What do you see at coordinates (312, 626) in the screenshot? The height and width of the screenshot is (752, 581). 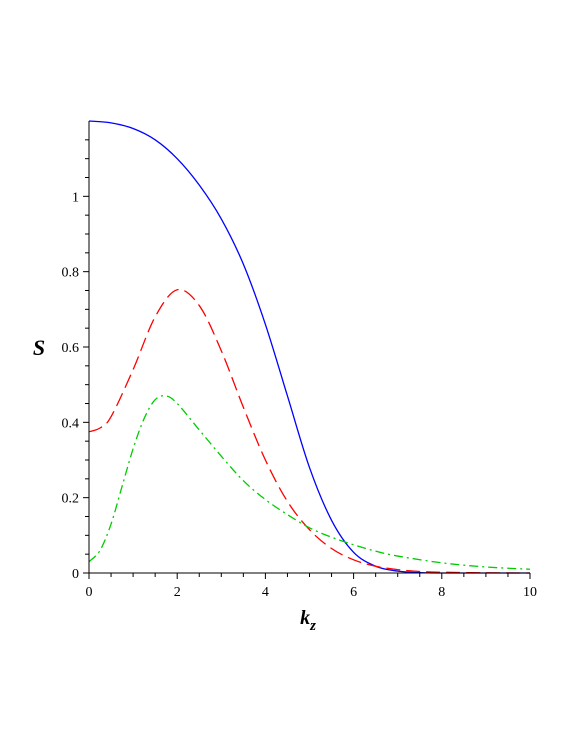 I see `x-axis-label-subscript: z` at bounding box center [312, 626].